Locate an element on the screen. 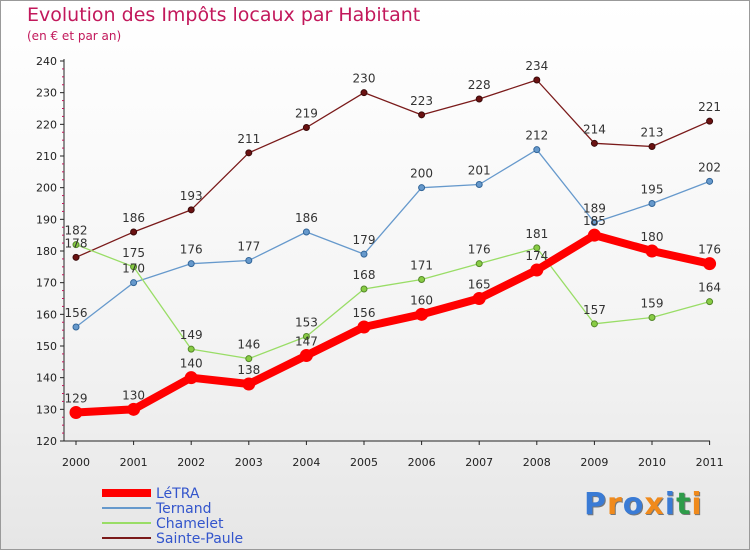  data-label: 228 is located at coordinates (479, 85).